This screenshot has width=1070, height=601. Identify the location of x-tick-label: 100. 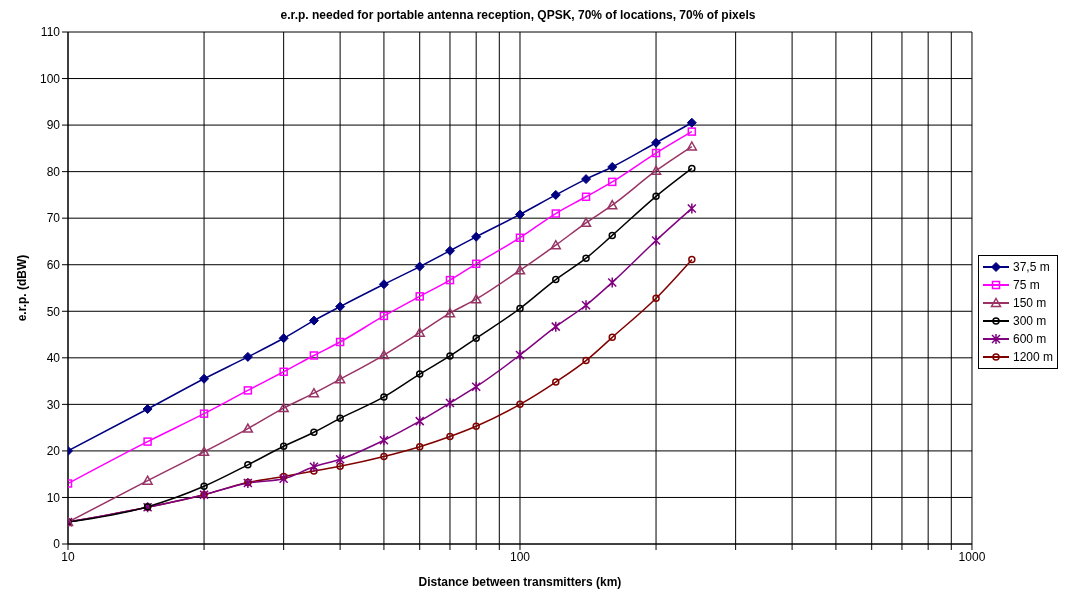
(520, 556).